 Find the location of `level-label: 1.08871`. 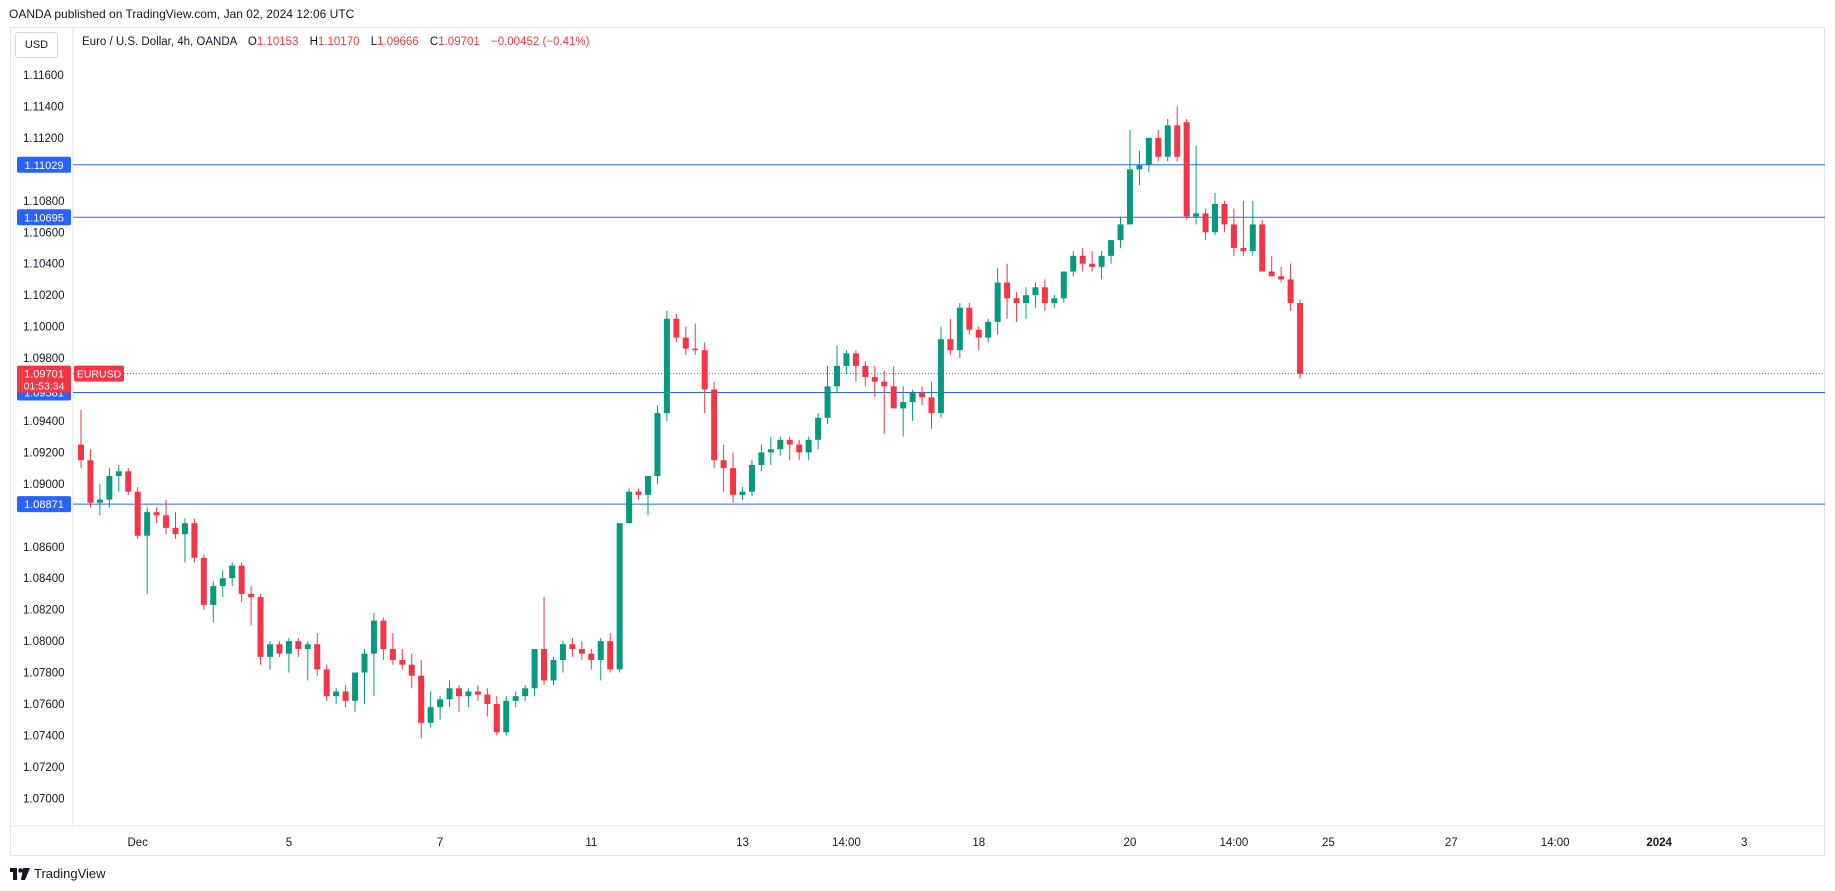

level-label: 1.08871 is located at coordinates (44, 505).